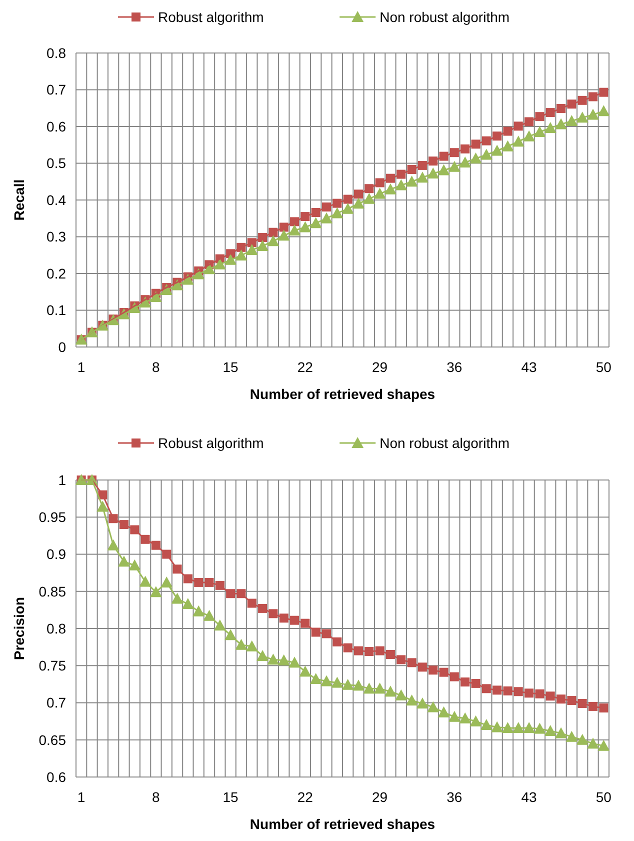 The image size is (634, 841). Describe the element at coordinates (19, 628) in the screenshot. I see `y-axis-title: Precision` at that location.